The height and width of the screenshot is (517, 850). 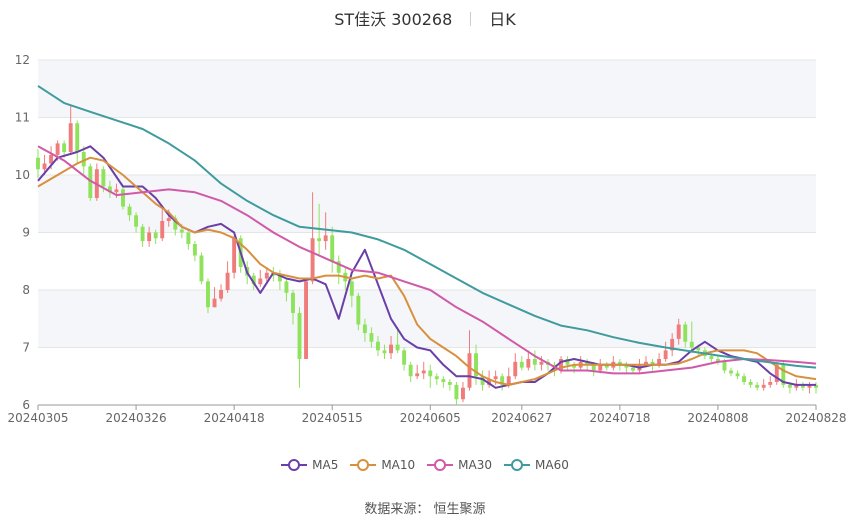 I want to click on legend-item-ma60: MA60, so click(x=536, y=465).